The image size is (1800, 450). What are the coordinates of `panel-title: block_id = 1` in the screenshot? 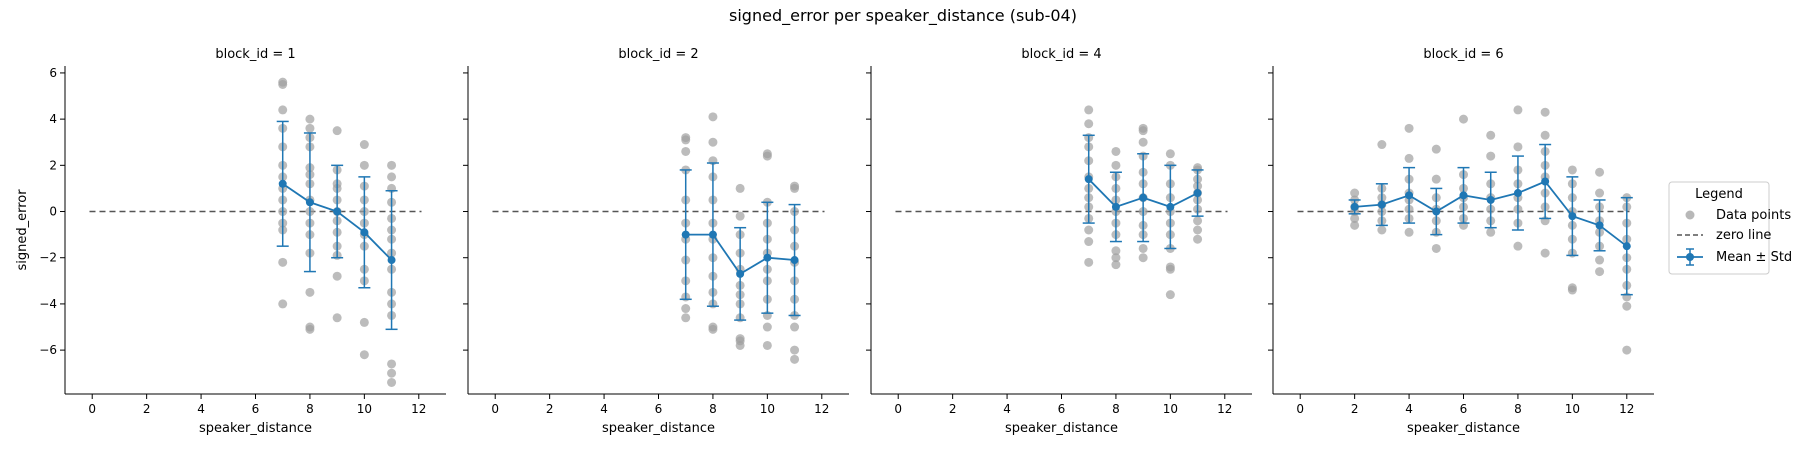 It's located at (255, 54).